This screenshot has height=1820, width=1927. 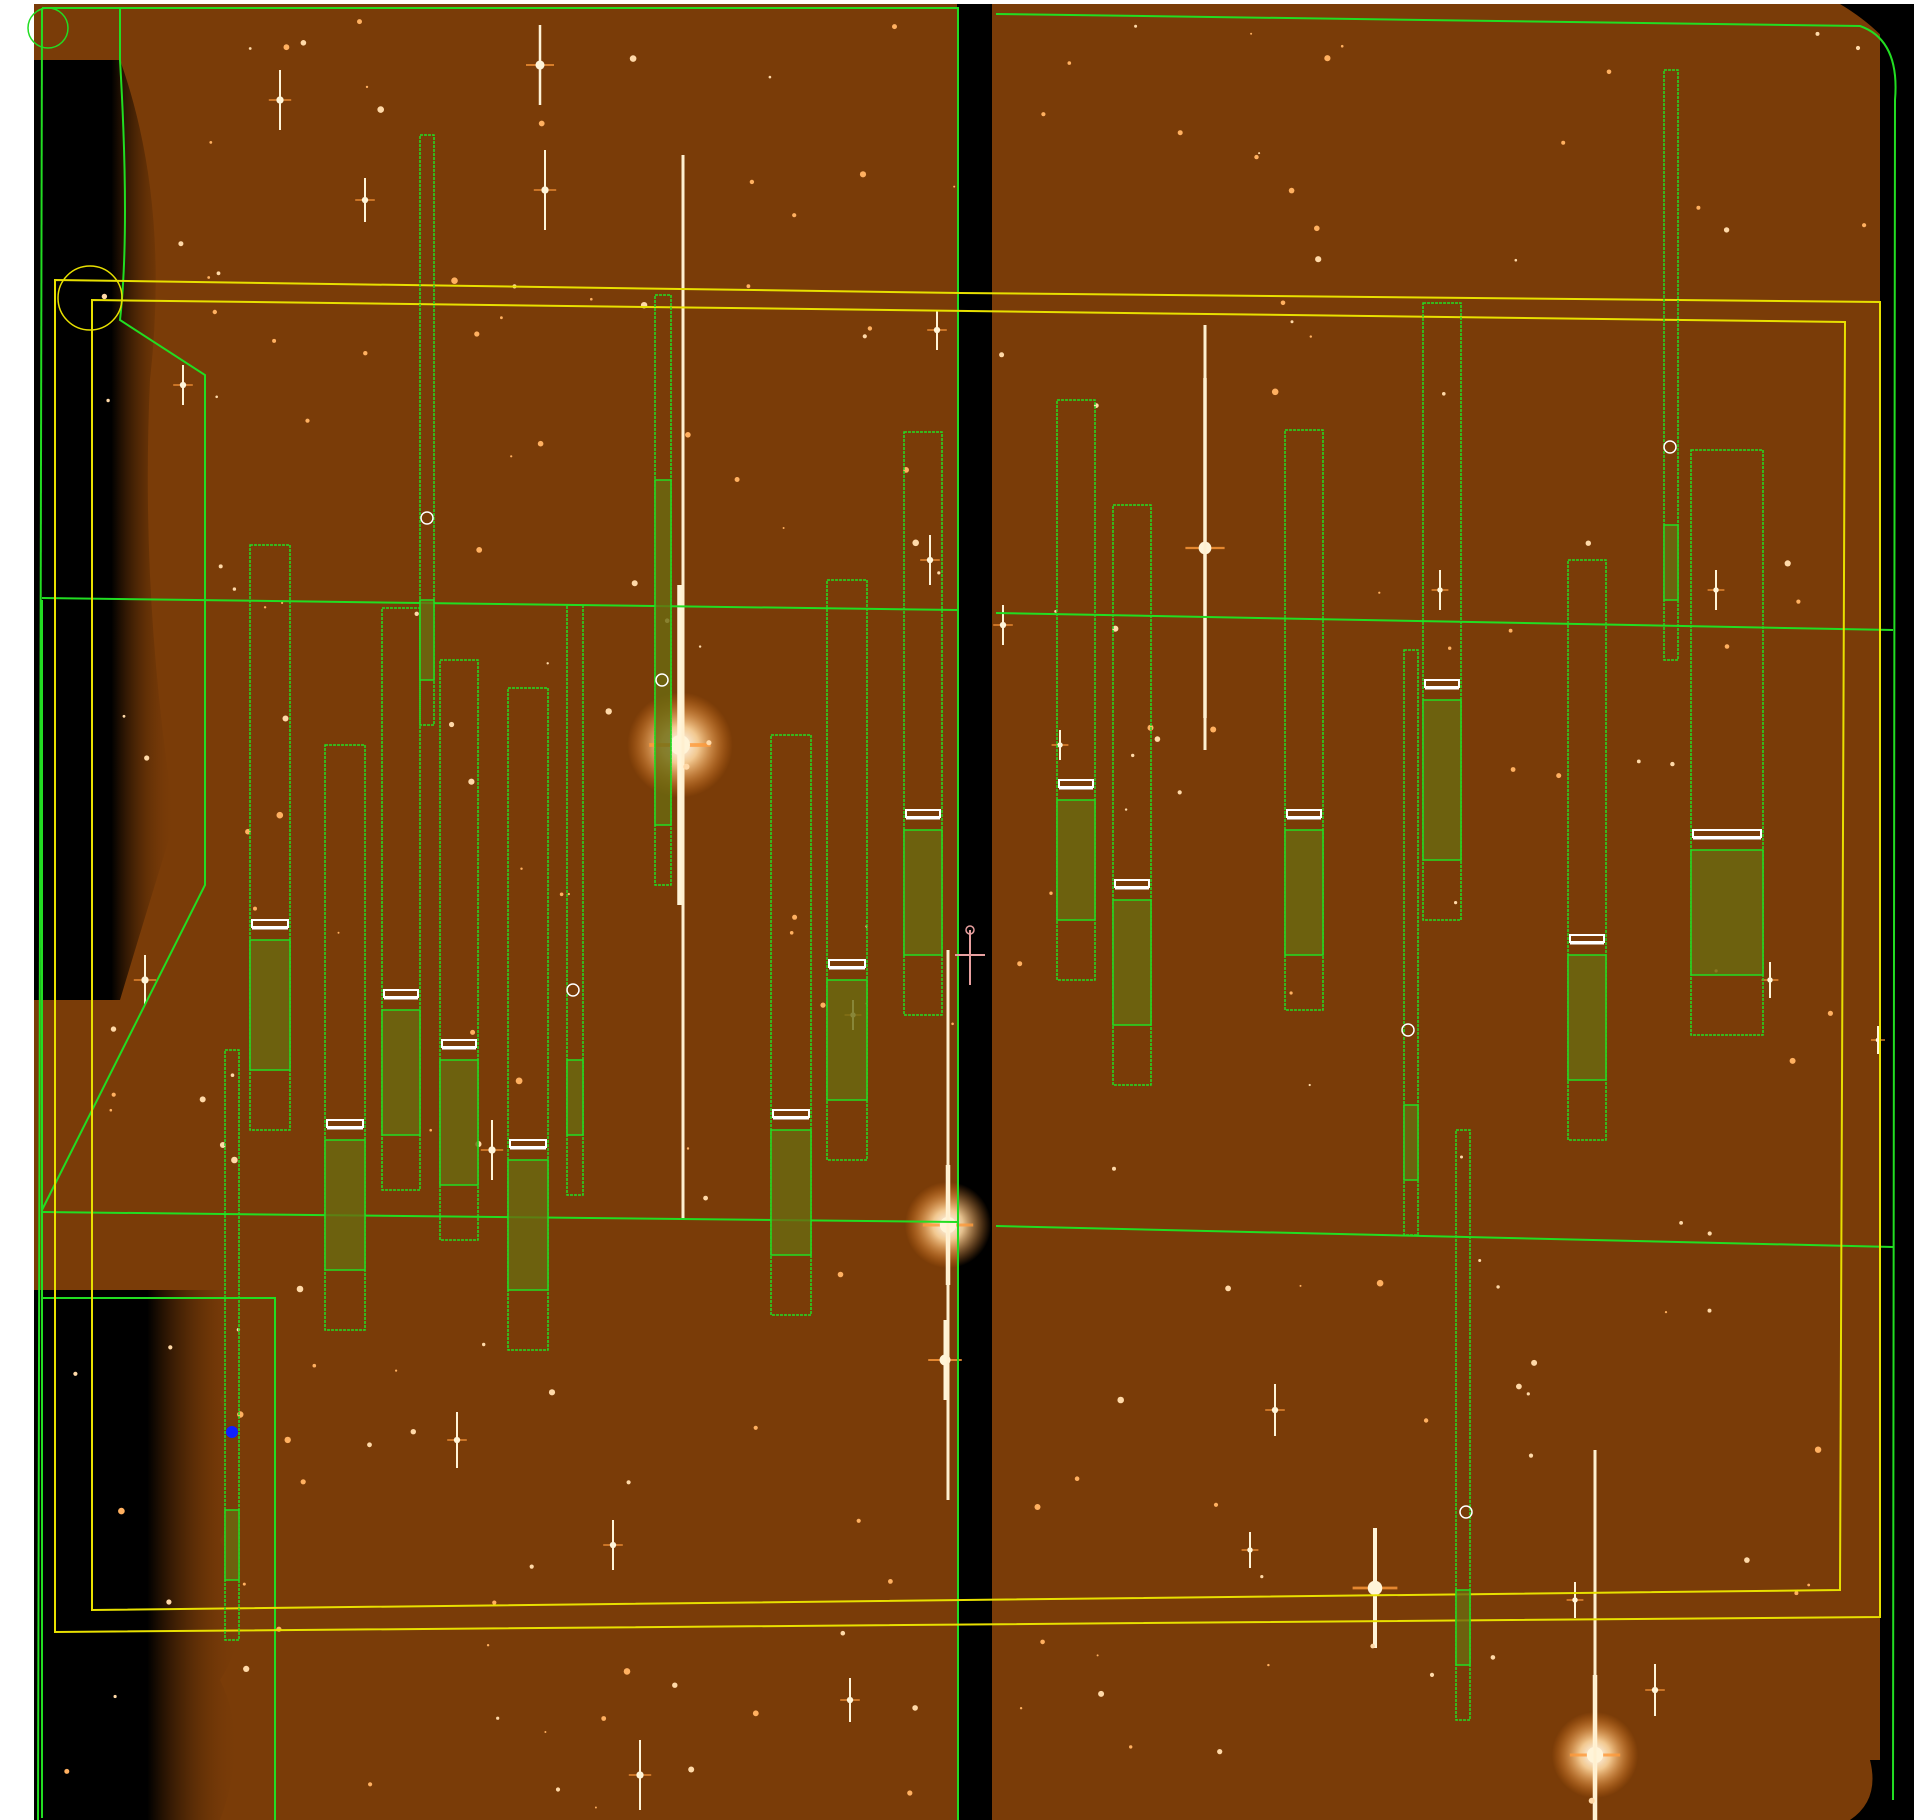 I want to click on ccd-left-edge, so click(x=40, y=913).